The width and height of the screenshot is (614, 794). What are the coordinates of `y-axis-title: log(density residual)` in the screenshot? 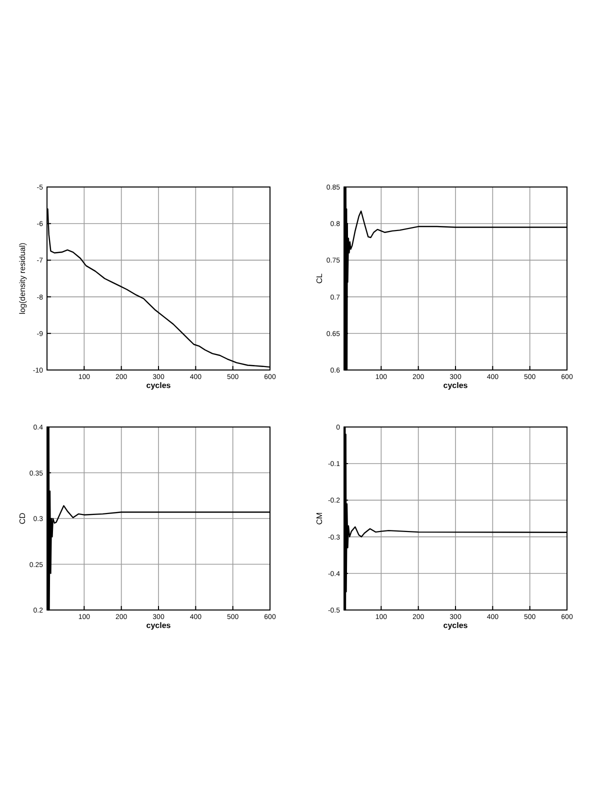 It's located at (22, 278).